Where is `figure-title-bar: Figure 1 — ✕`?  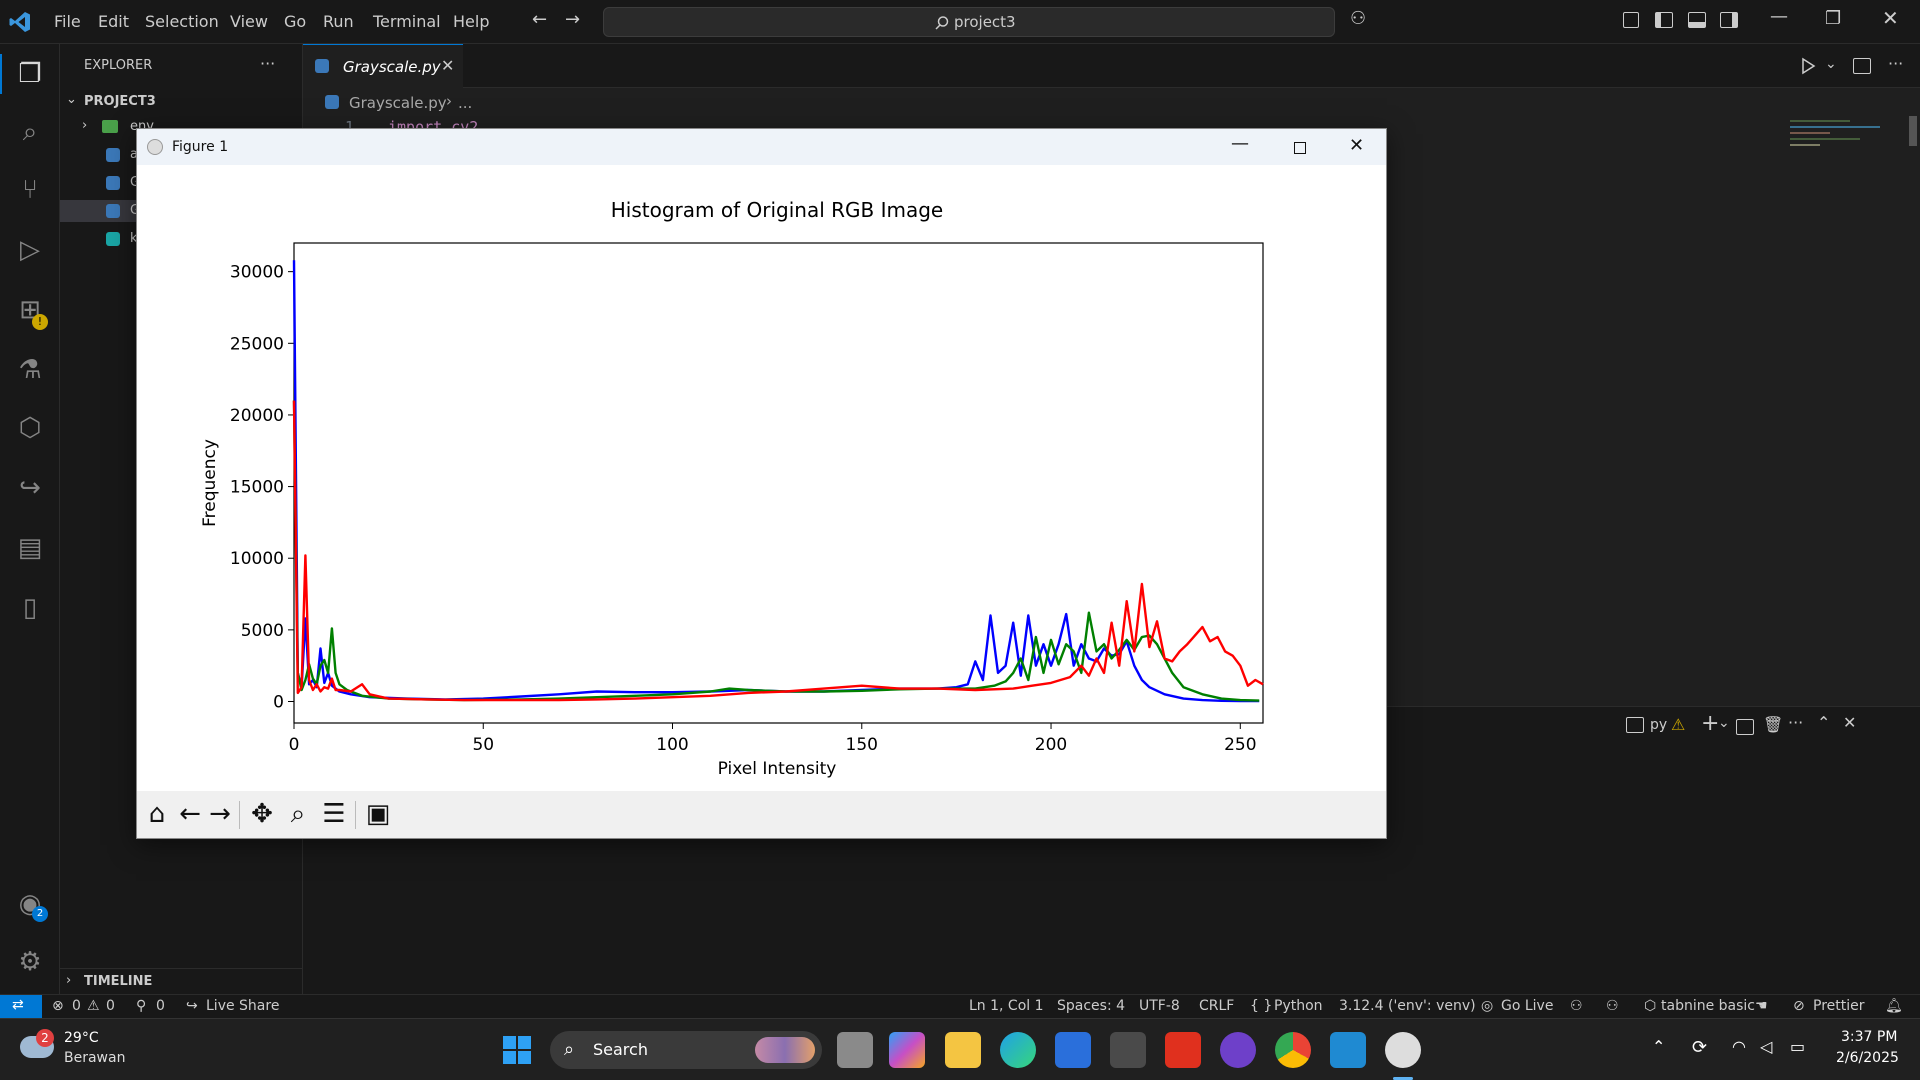 figure-title-bar: Figure 1 — ✕ is located at coordinates (761, 147).